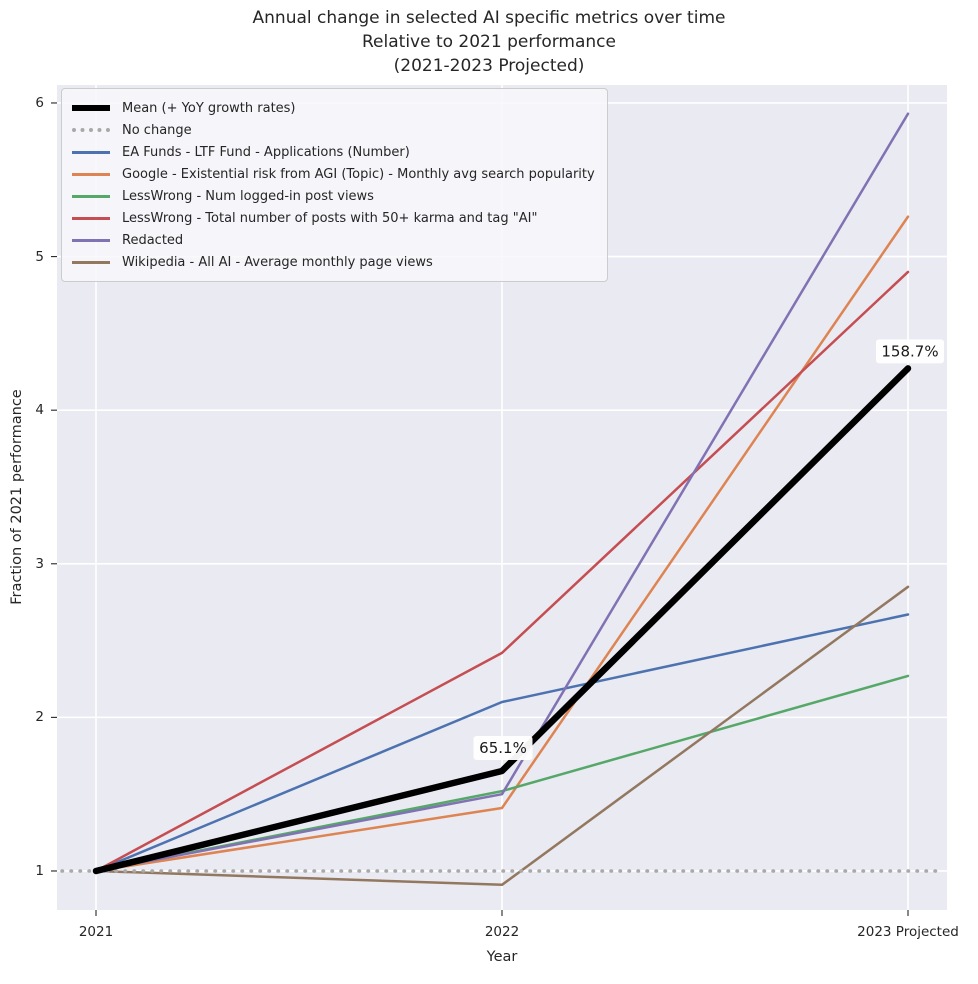 The width and height of the screenshot is (978, 984). What do you see at coordinates (333, 240) in the screenshot?
I see `legend-item: Redacted` at bounding box center [333, 240].